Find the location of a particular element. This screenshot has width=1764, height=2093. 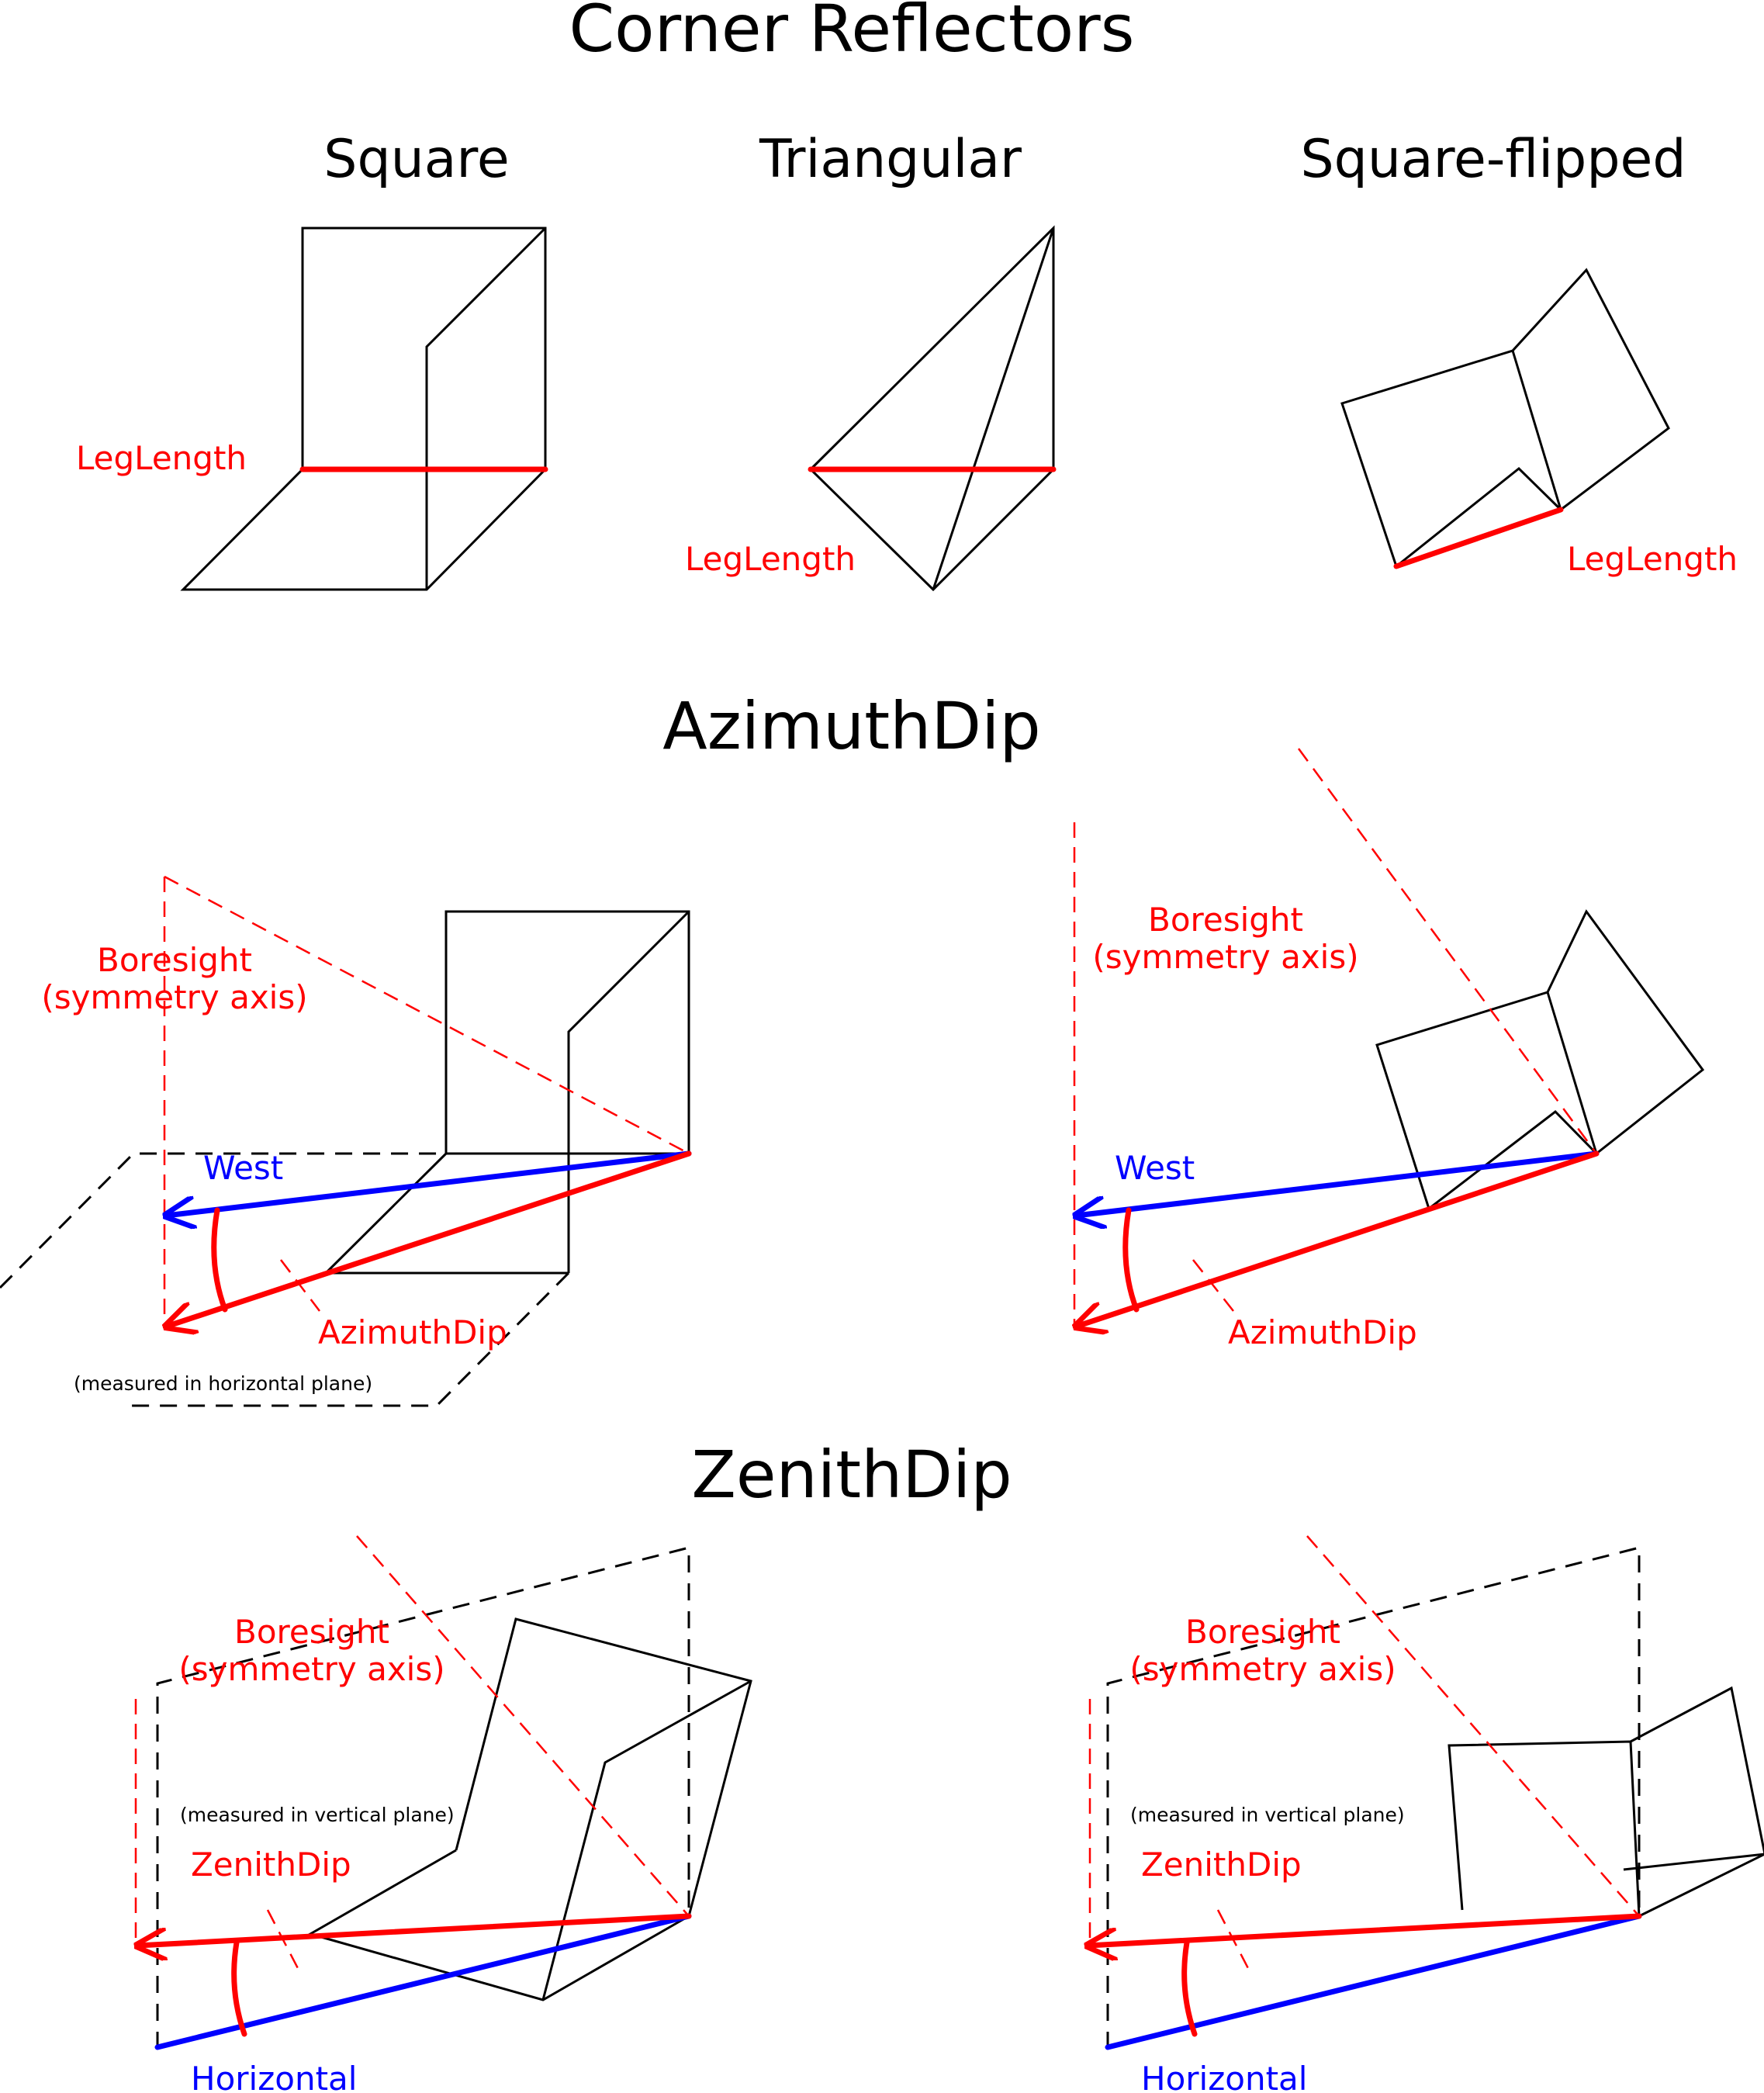

horizontal-label-left: Horizontal is located at coordinates (274, 2077).